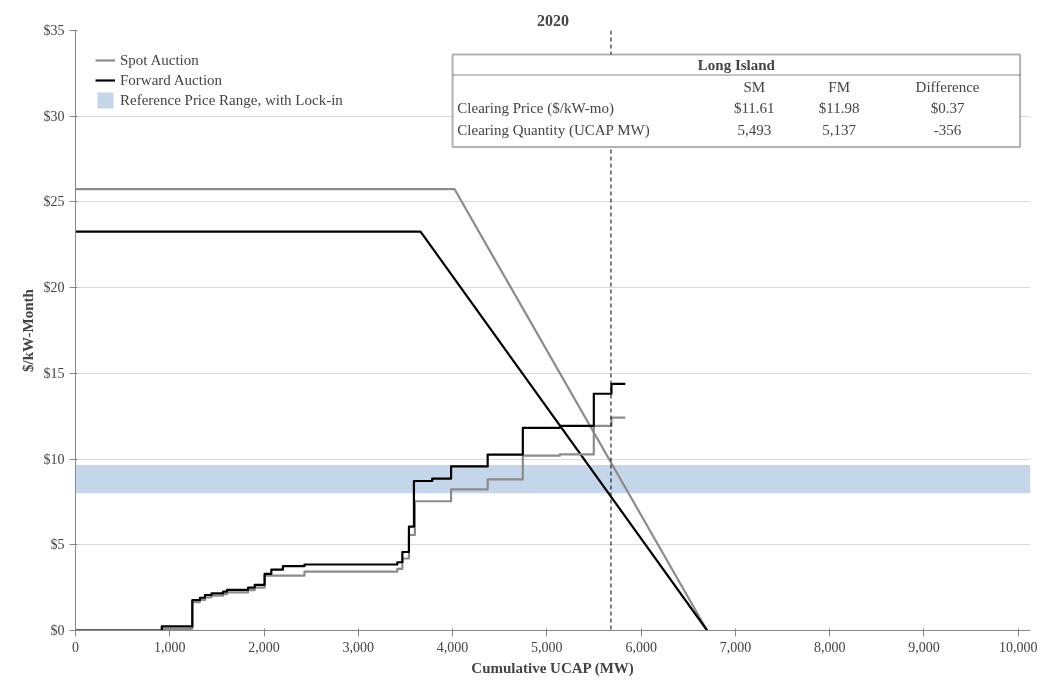 This screenshot has height=690, width=1052. Describe the element at coordinates (54, 373) in the screenshot. I see `y-tick-label: $15` at that location.